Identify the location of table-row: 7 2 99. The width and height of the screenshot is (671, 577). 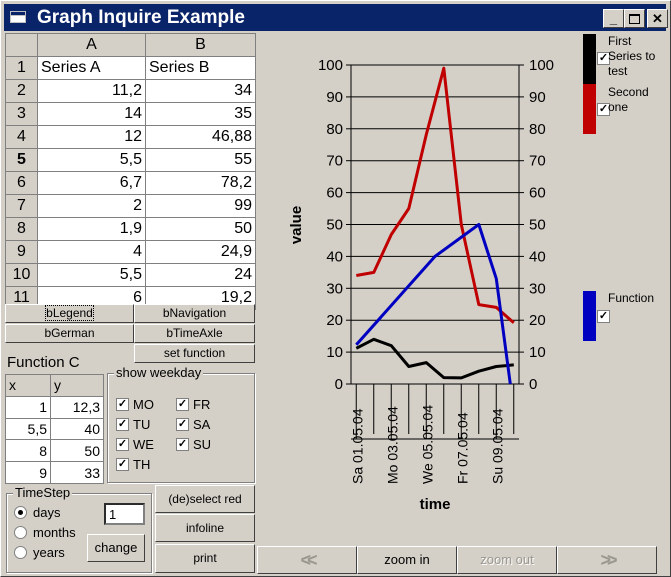
(130, 206).